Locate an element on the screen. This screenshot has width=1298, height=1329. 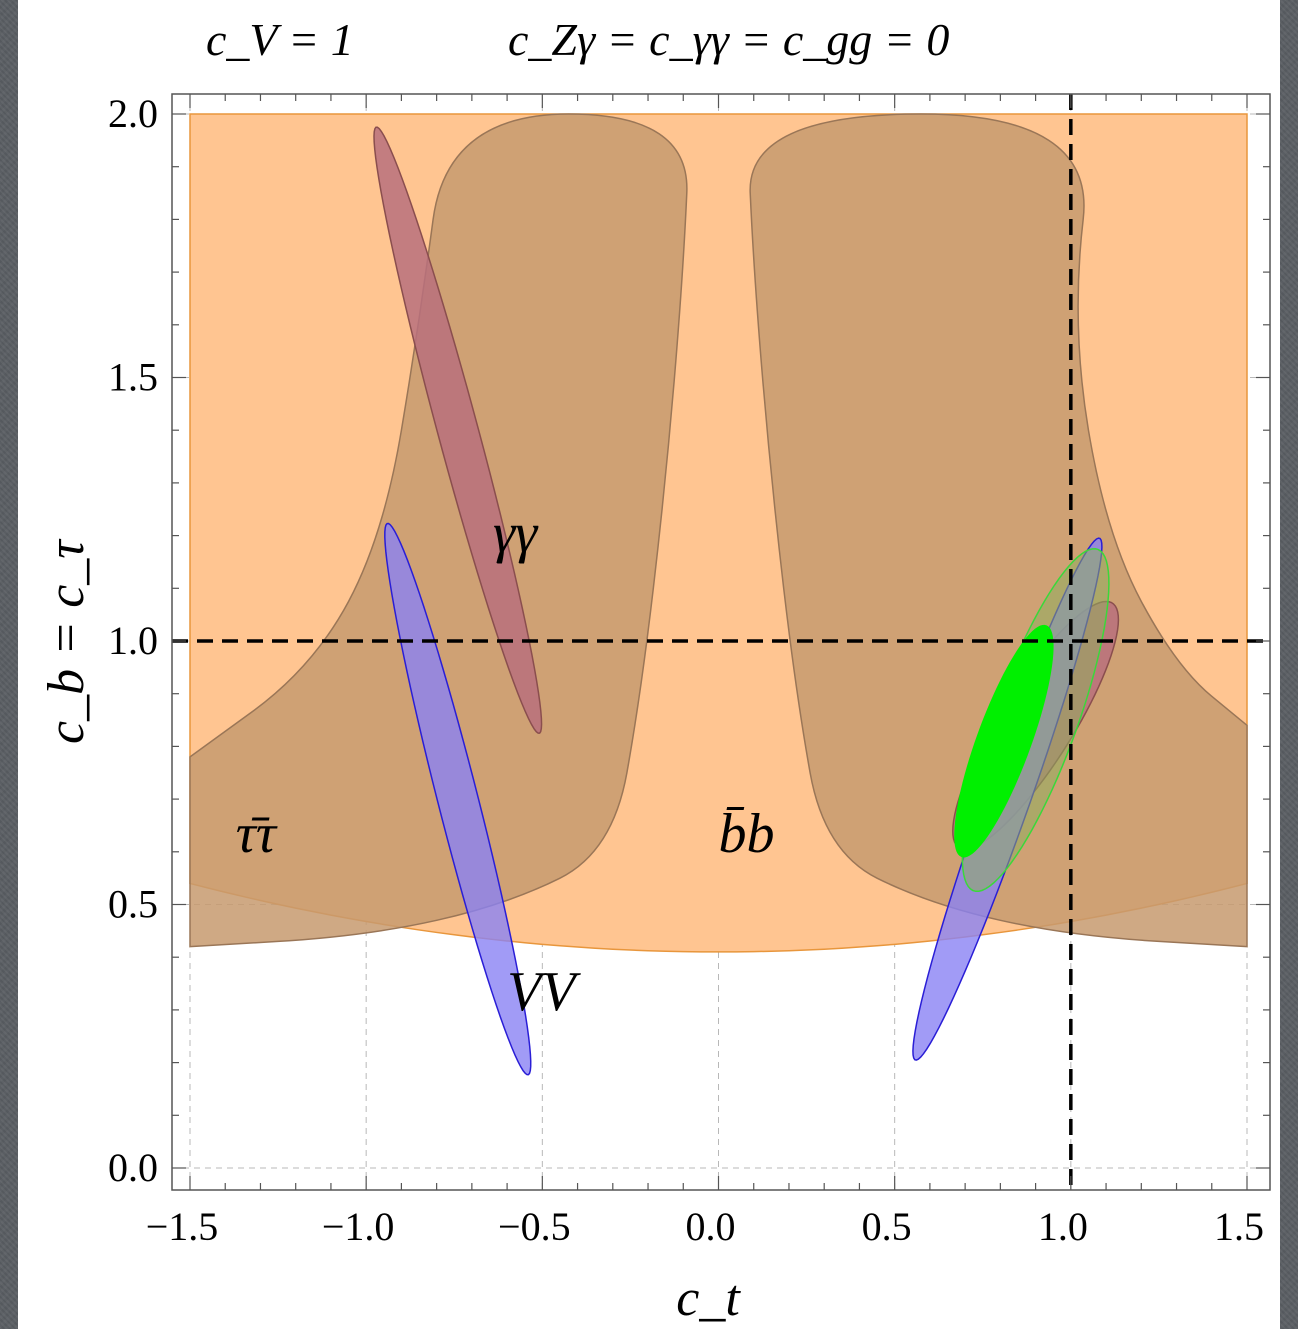
region-label: γγ is located at coordinates (516, 533).